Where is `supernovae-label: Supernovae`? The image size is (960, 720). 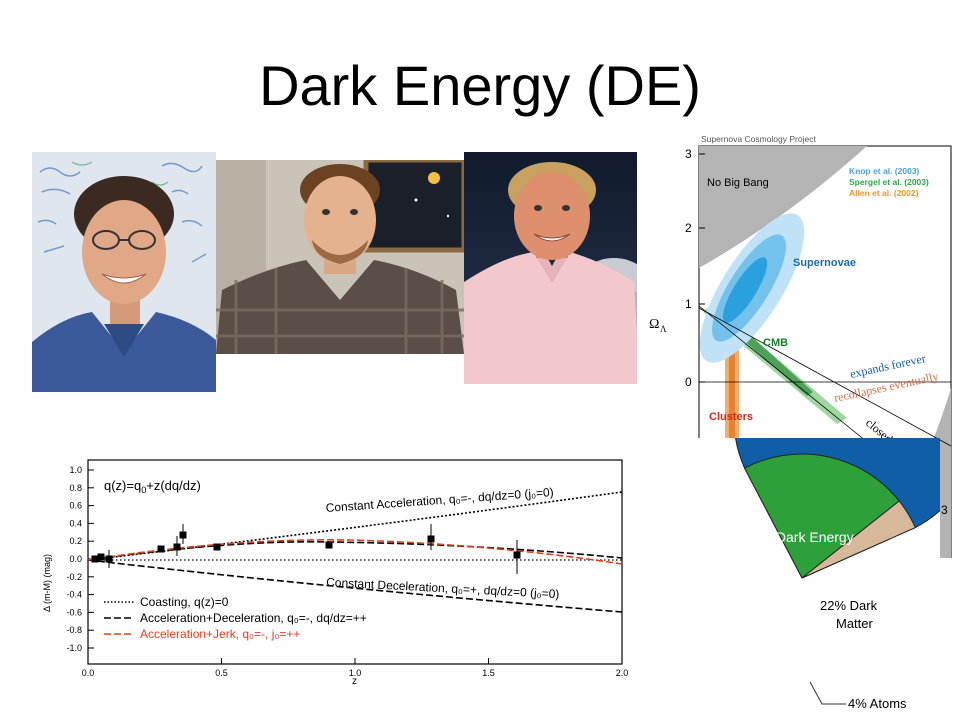
supernovae-label: Supernovae is located at coordinates (824, 263).